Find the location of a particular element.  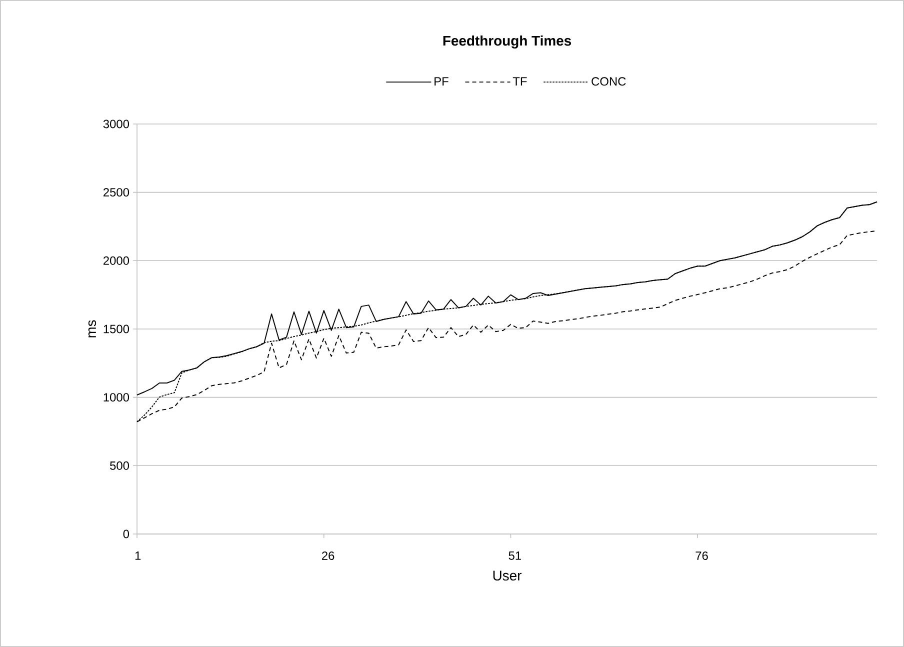

y-tick-label: 2500 is located at coordinates (116, 192).